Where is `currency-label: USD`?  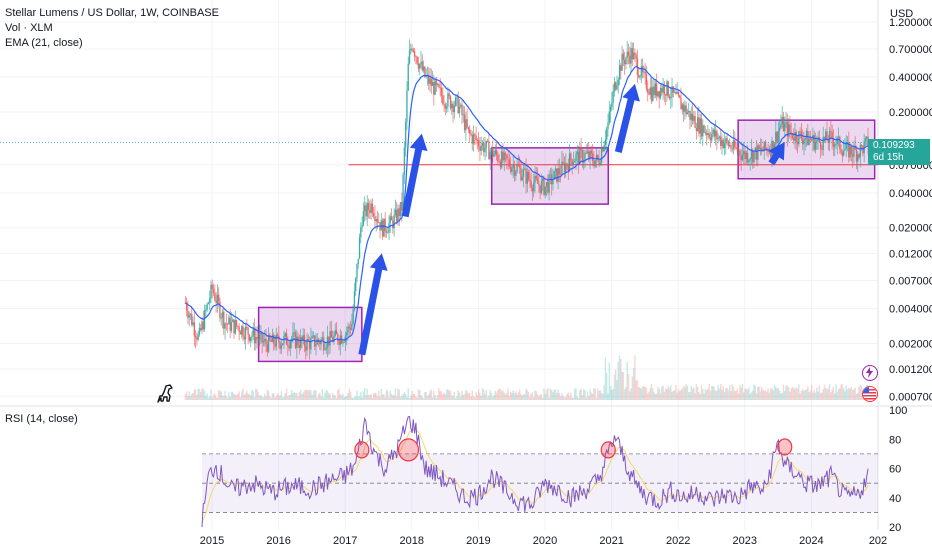
currency-label: USD is located at coordinates (902, 14).